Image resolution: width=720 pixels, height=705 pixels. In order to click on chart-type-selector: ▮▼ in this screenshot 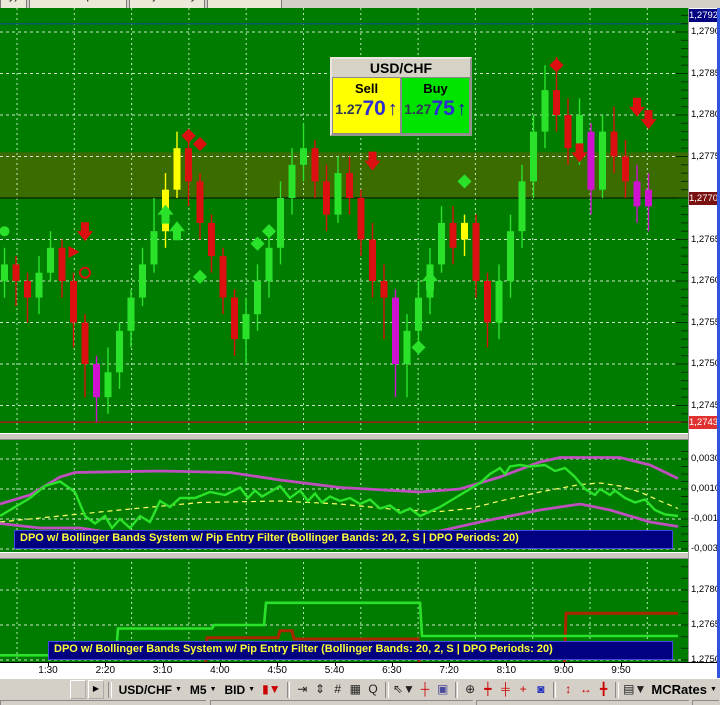, I will do `click(271, 689)`.